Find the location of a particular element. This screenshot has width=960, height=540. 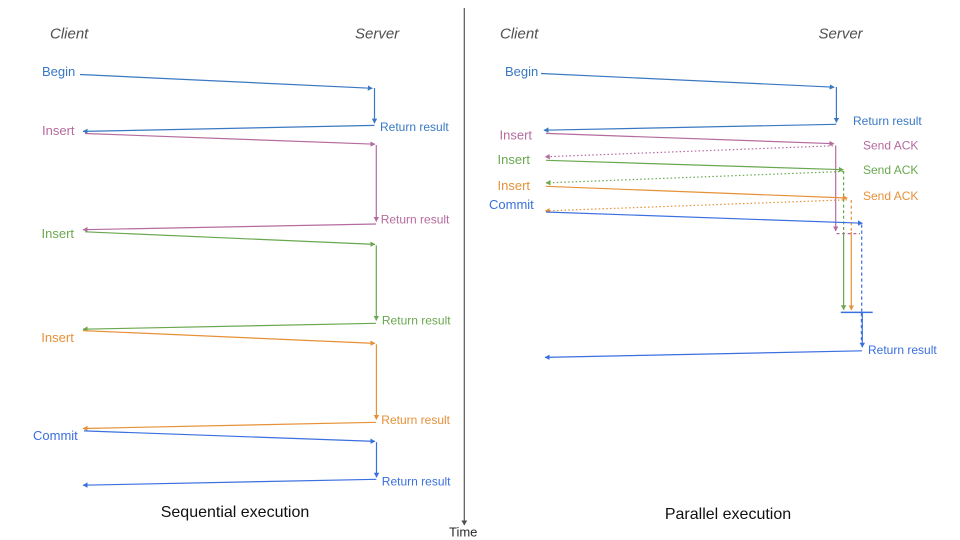

svg-text: Time is located at coordinates (463, 532).